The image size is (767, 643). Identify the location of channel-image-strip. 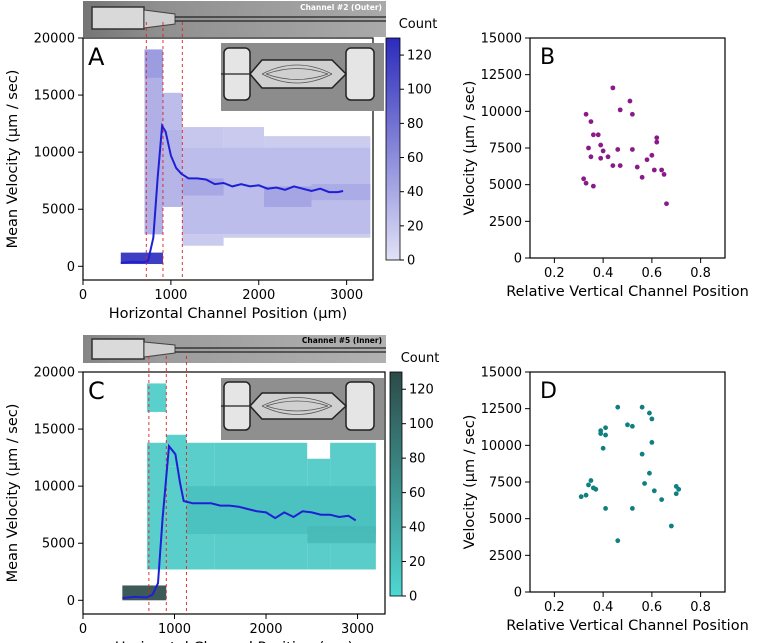
(234, 349).